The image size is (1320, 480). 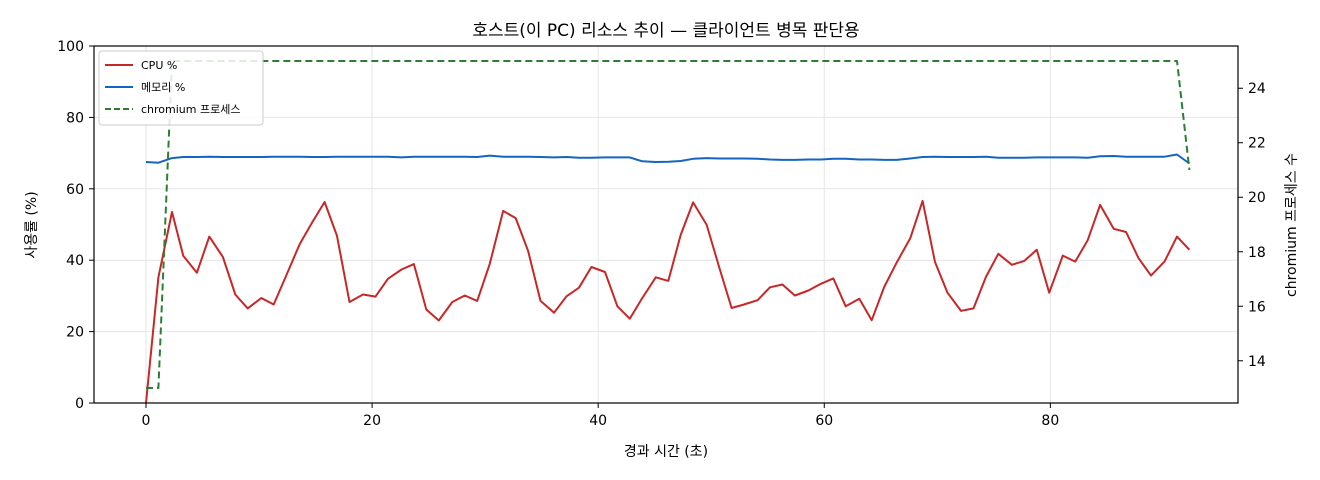 What do you see at coordinates (1257, 144) in the screenshot?
I see `y2-tick-label: 22` at bounding box center [1257, 144].